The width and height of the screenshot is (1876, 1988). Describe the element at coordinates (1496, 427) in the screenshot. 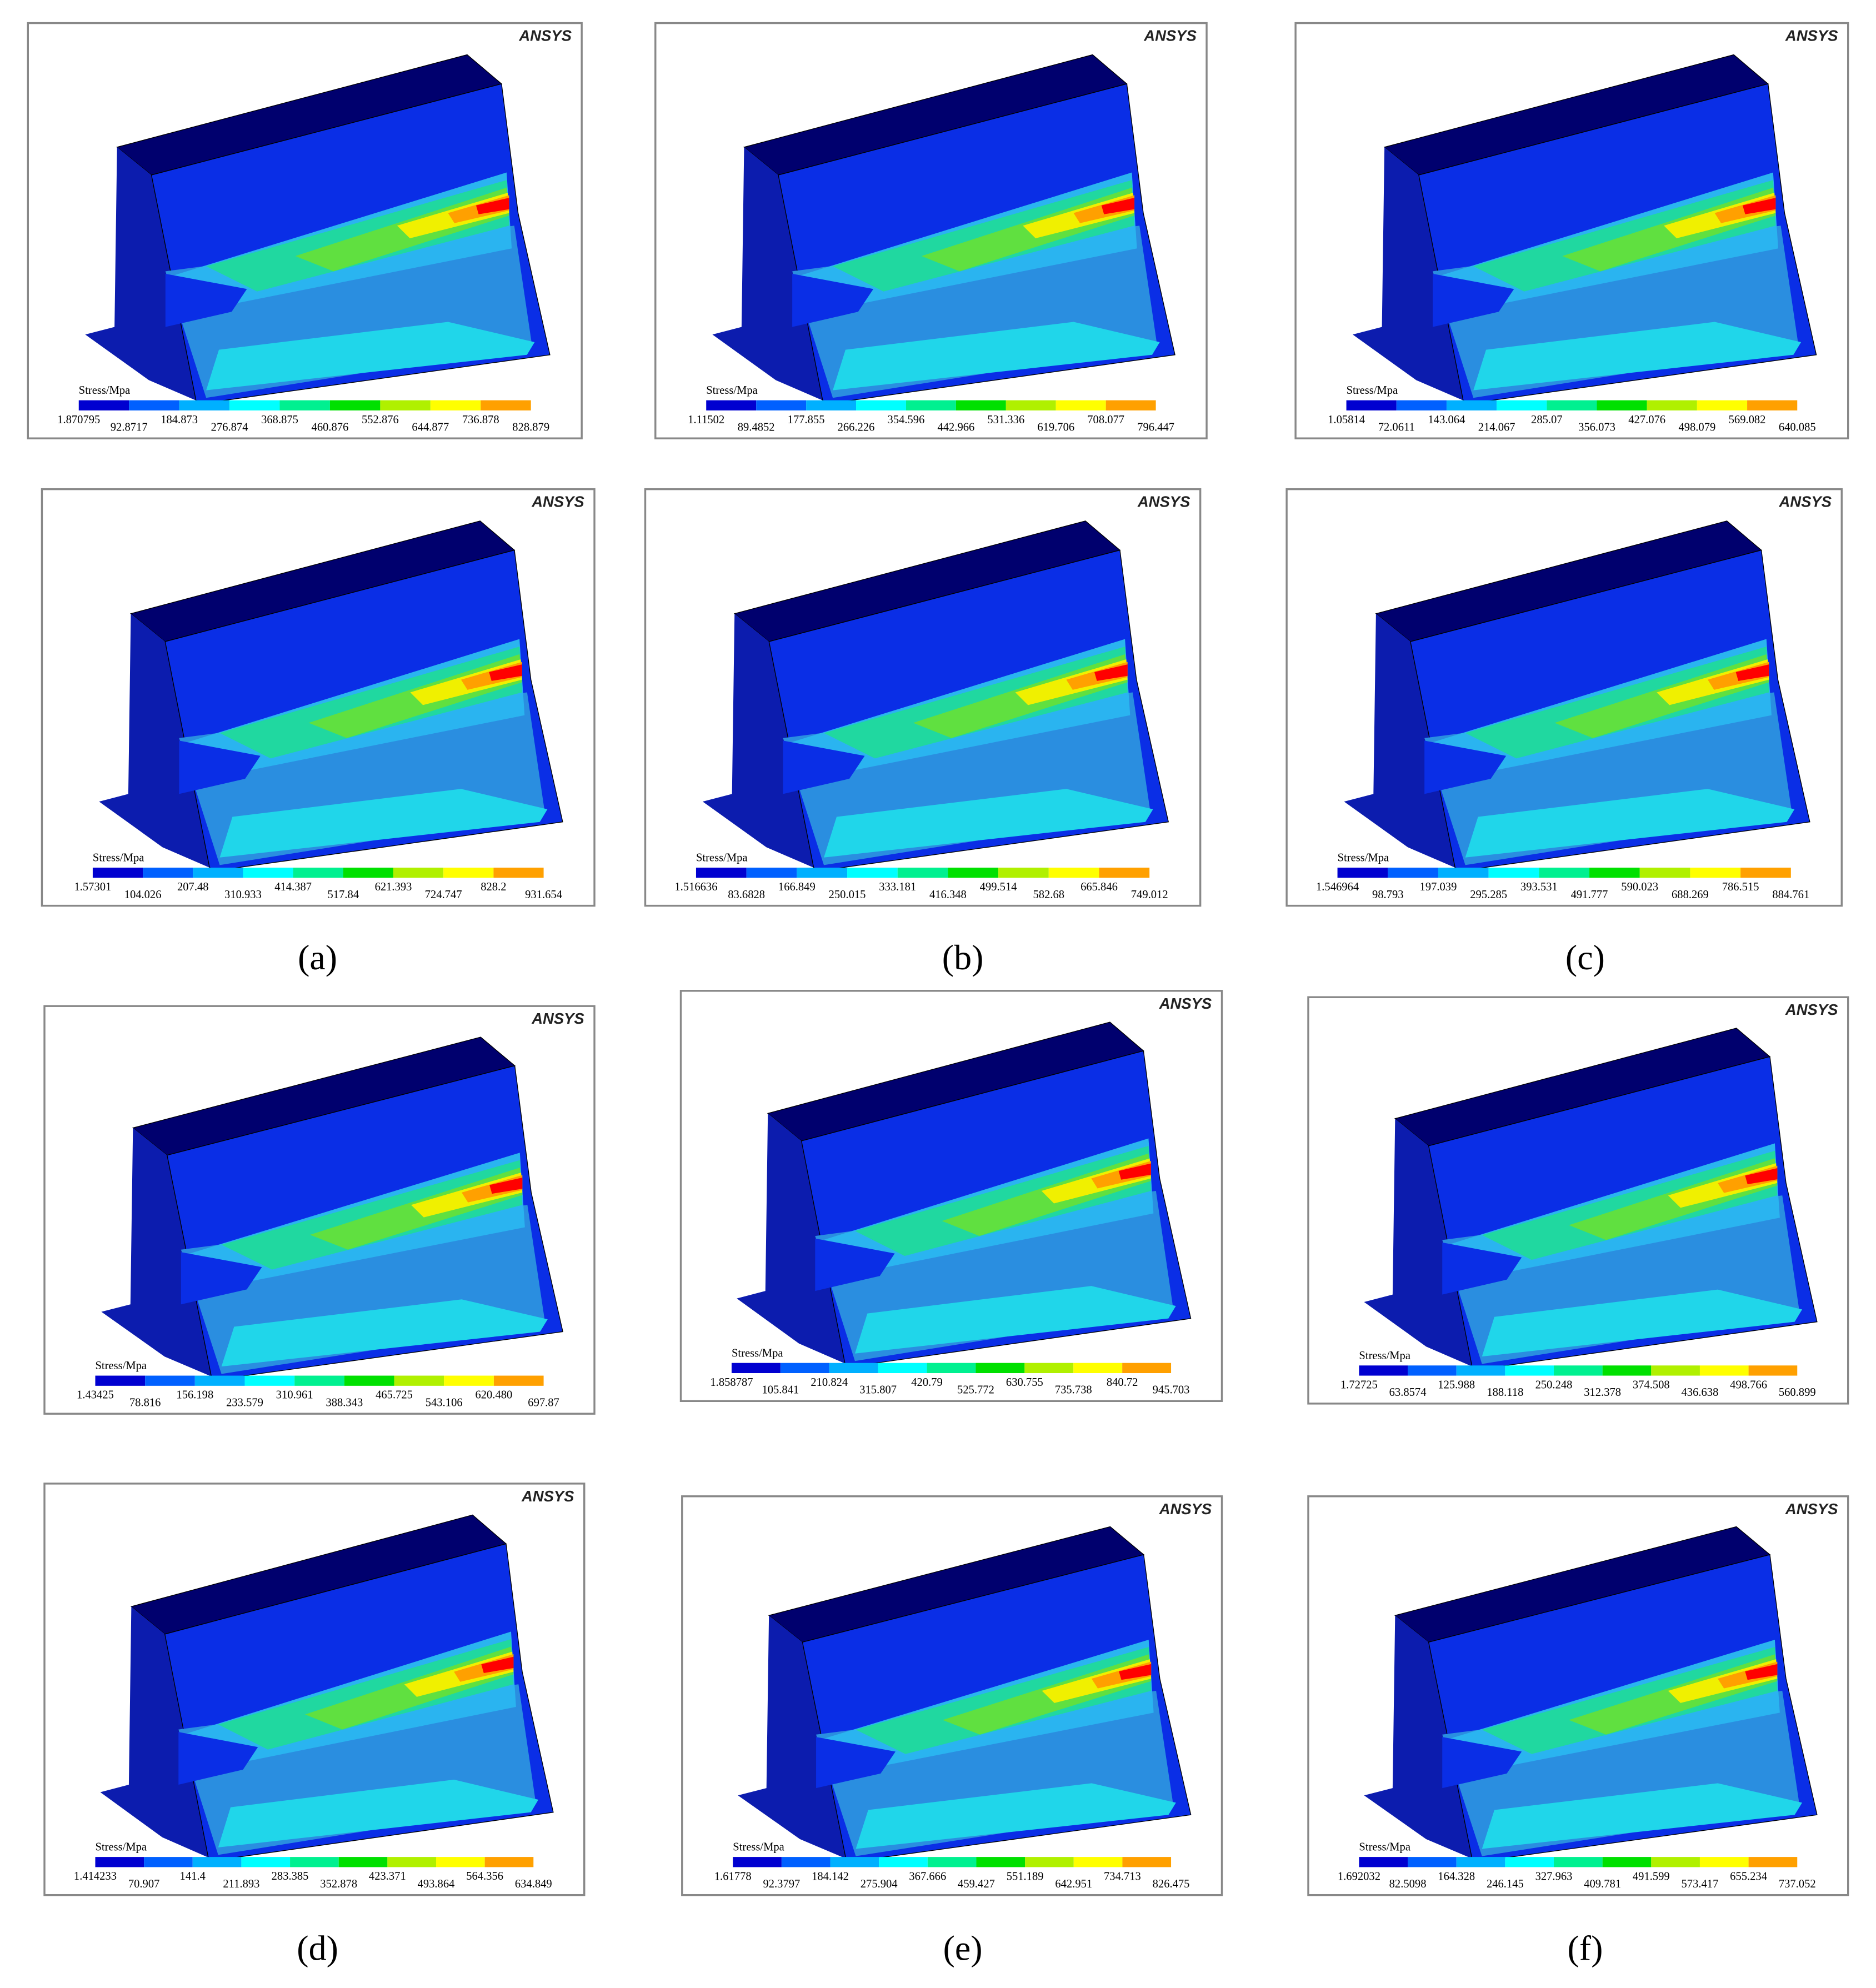

I see `legend-value: 214.067` at that location.